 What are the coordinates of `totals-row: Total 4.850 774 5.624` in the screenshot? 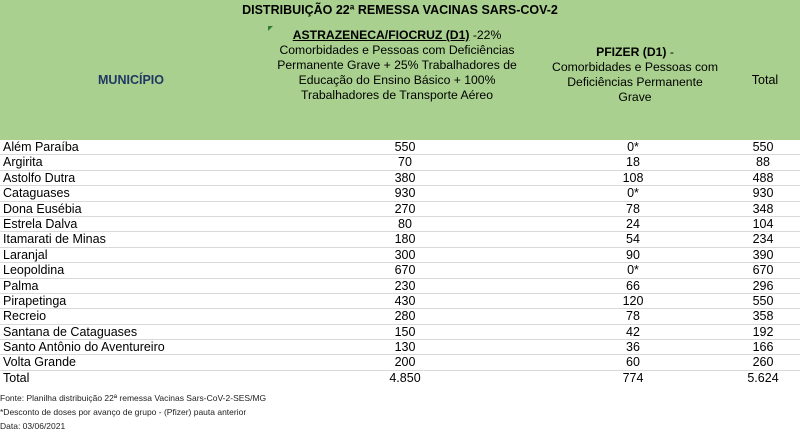 It's located at (400, 378).